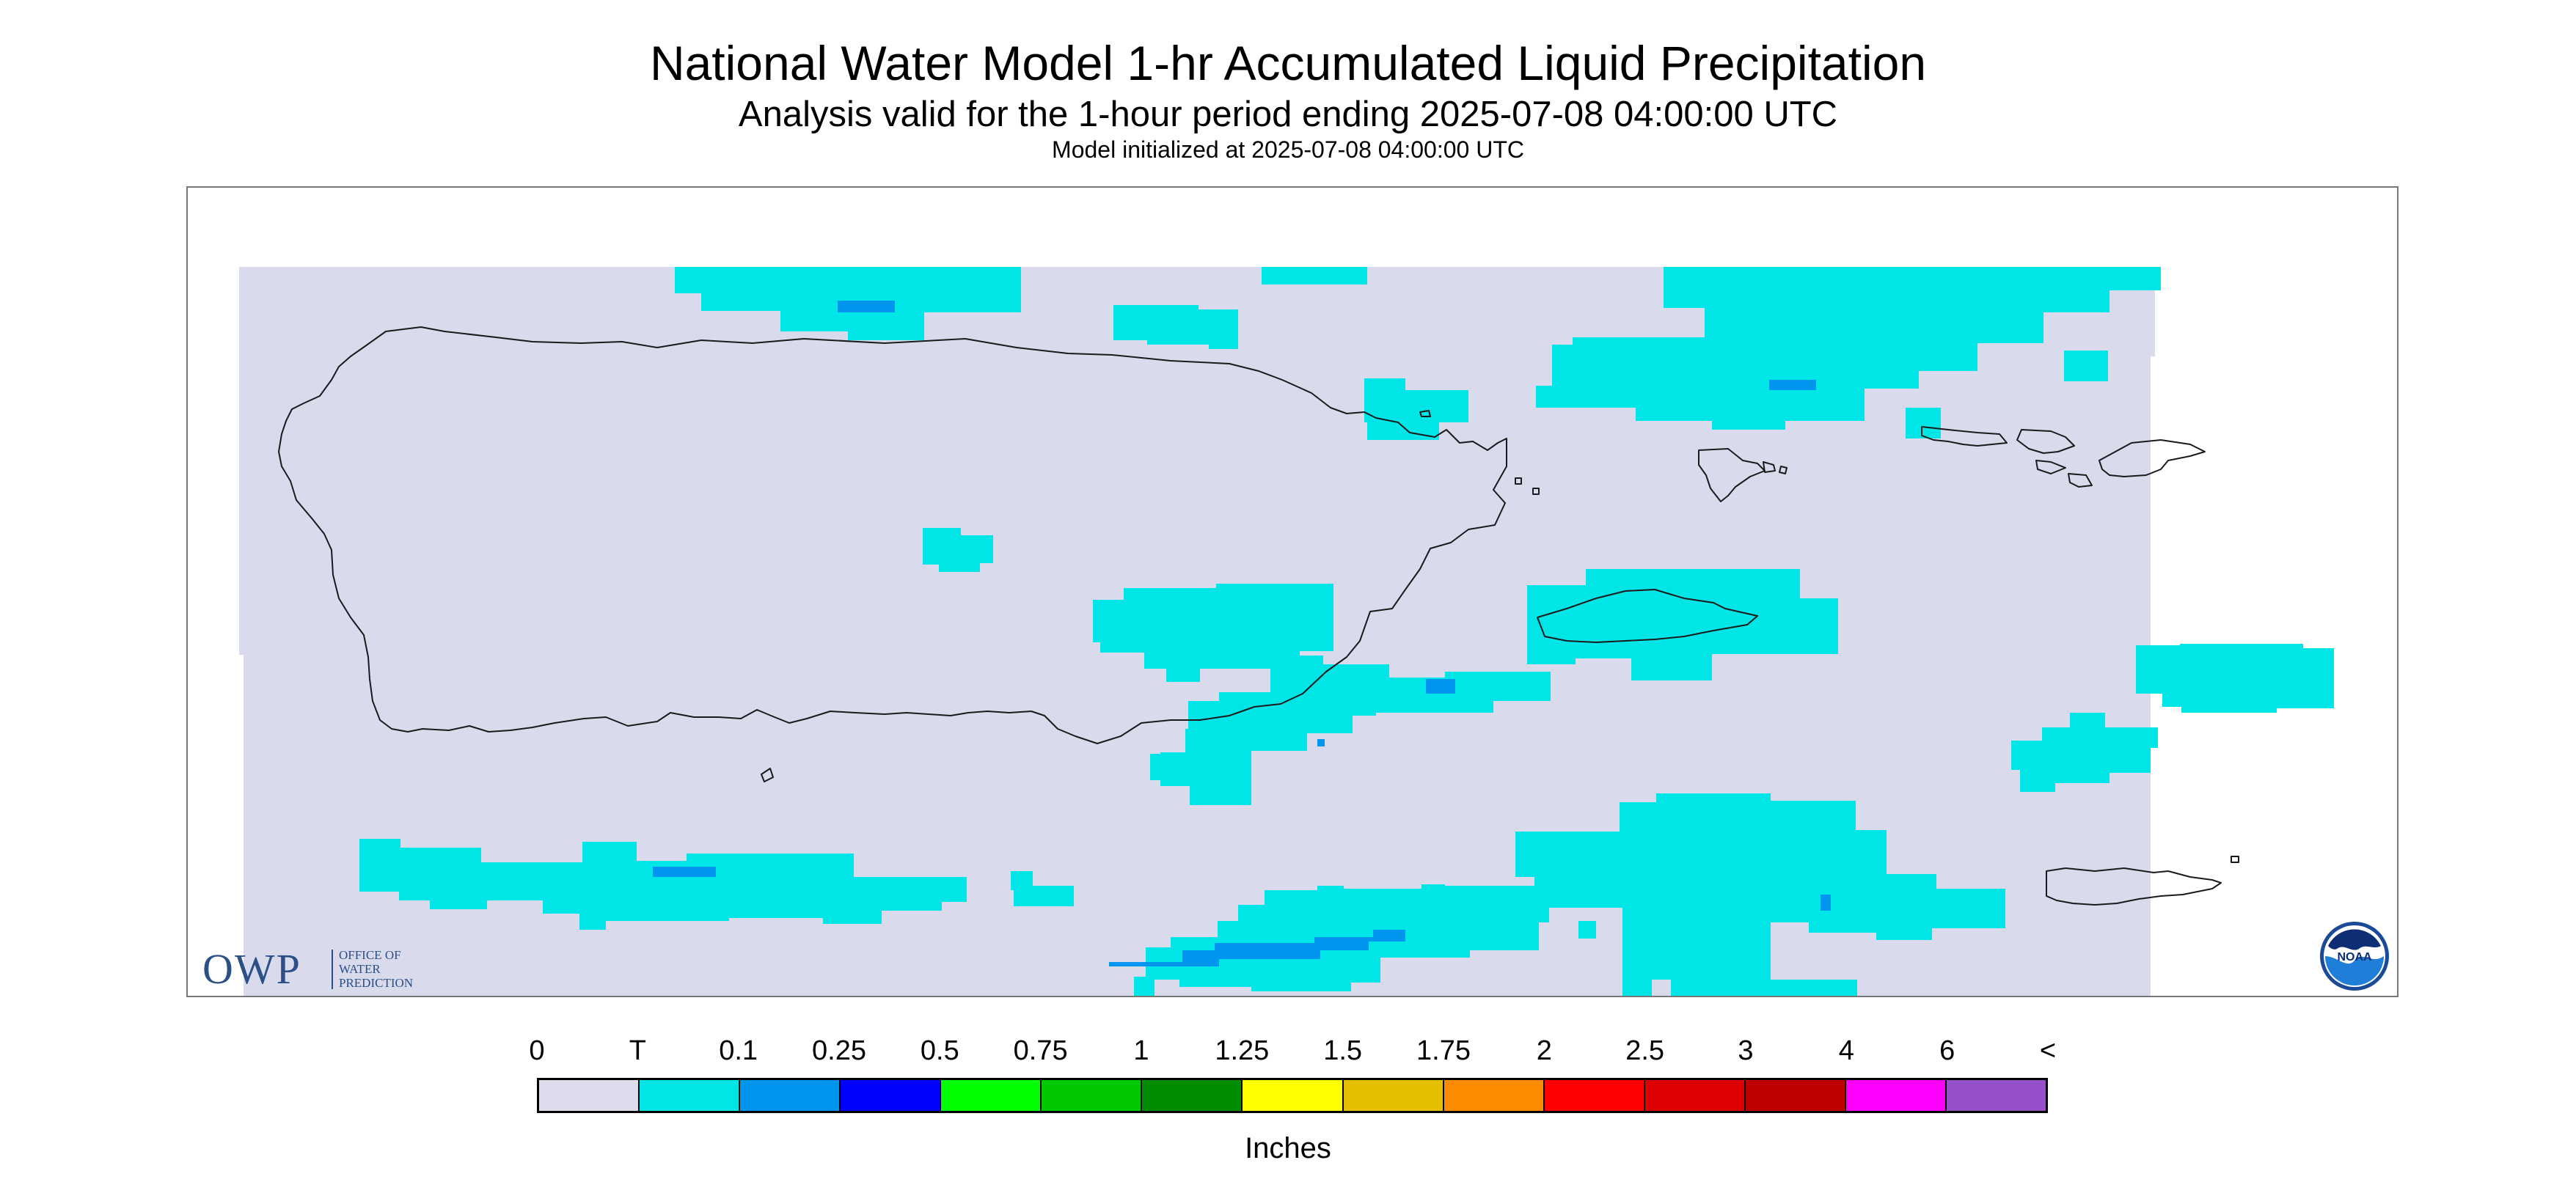  I want to click on noaa-logo-text: NOAA, so click(2354, 957).